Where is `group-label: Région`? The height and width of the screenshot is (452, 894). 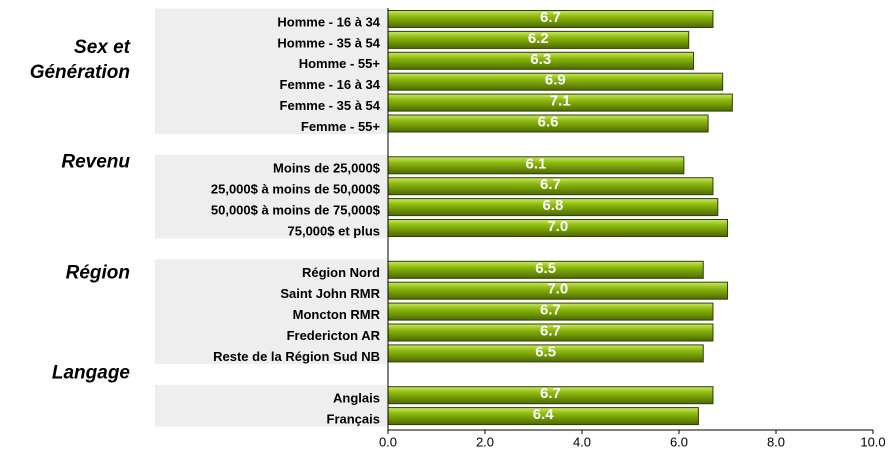
group-label: Région is located at coordinates (97, 273).